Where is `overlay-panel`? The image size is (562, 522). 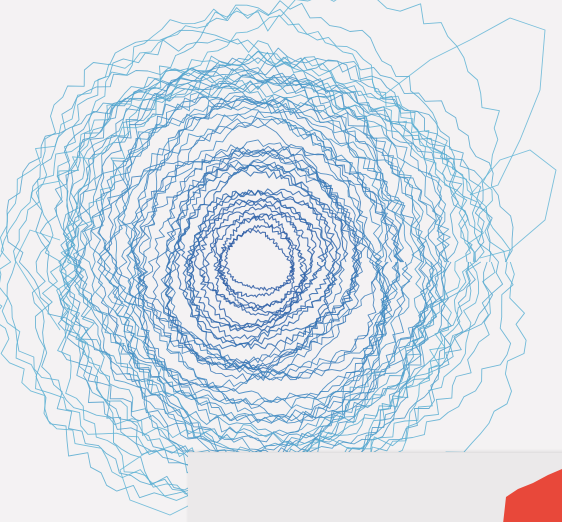 overlay-panel is located at coordinates (375, 487).